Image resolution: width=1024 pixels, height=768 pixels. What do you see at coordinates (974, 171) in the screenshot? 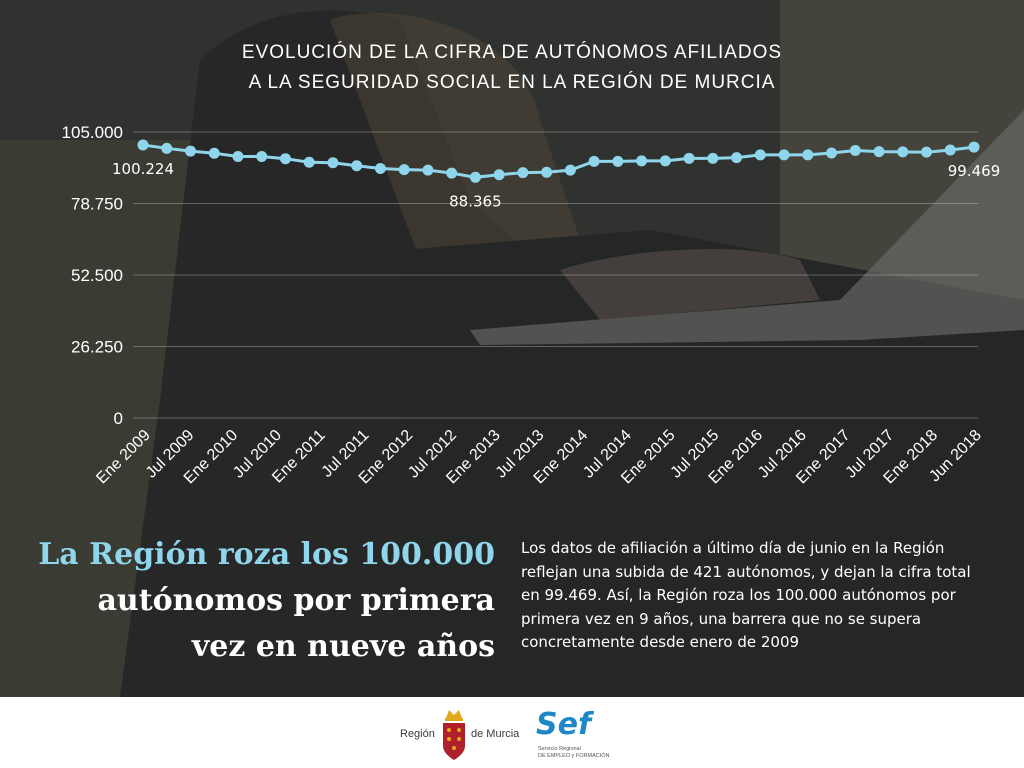
I see `data-label: 99.469` at bounding box center [974, 171].